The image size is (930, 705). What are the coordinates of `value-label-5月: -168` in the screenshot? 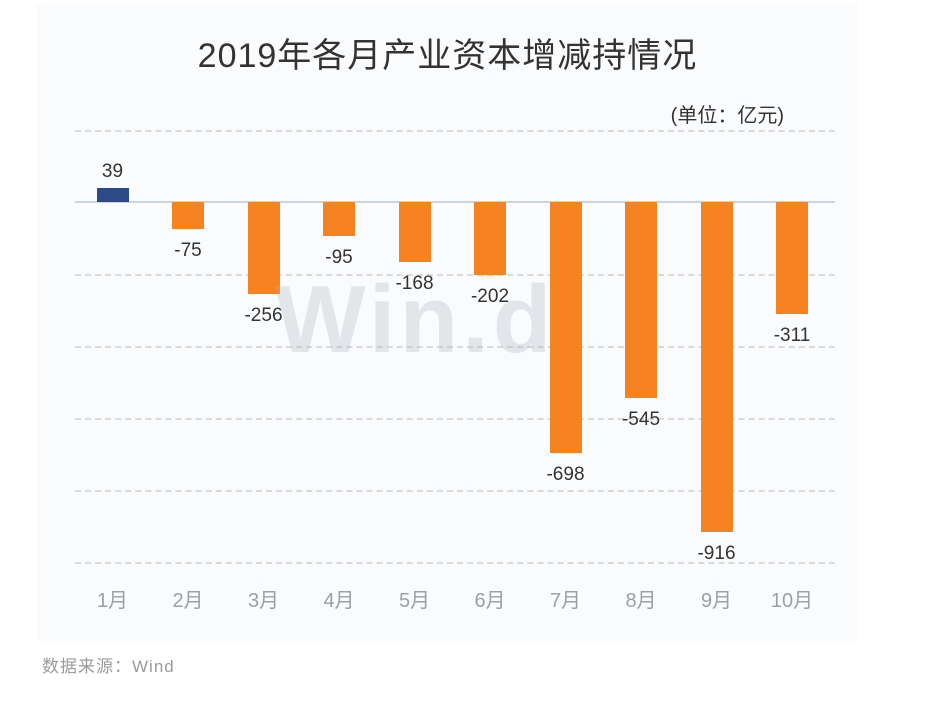 It's located at (414, 283).